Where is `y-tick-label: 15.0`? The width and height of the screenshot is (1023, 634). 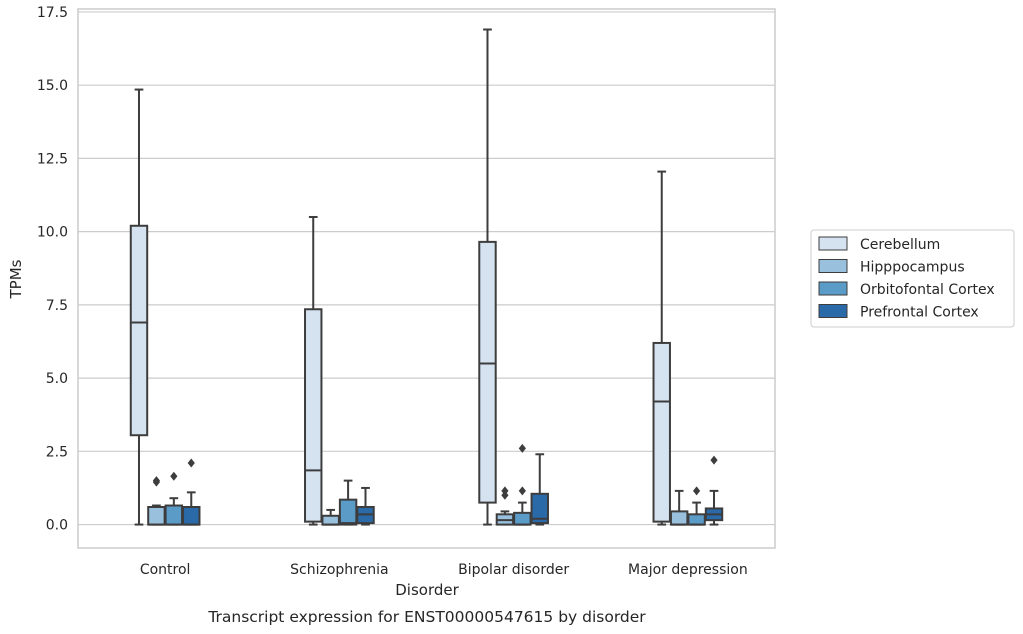
y-tick-label: 15.0 is located at coordinates (52, 86).